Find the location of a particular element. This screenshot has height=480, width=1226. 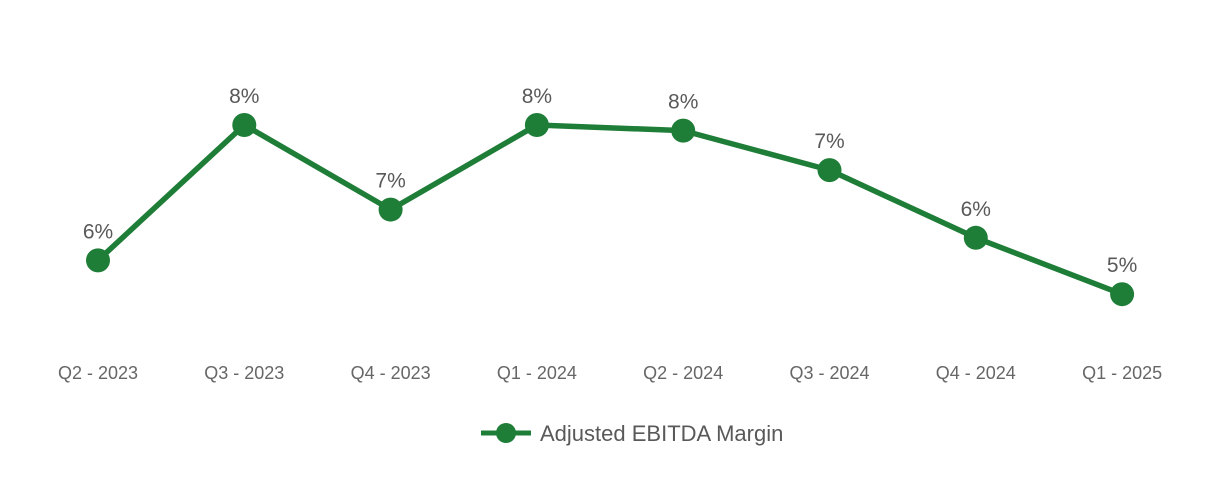

x-axis-label: Q1 - 2025 is located at coordinates (1122, 373).